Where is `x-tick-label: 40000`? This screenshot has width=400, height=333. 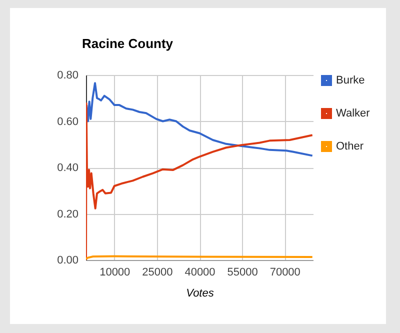 x-tick-label: 40000 is located at coordinates (200, 272).